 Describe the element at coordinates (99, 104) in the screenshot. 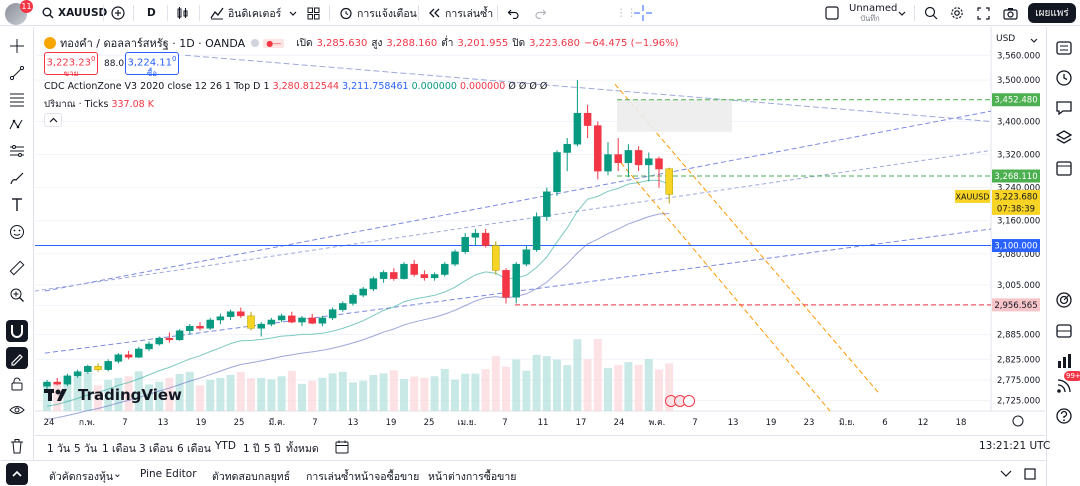

I see `volume-indicator-legend: ปริมาณ · Ticks 337.08 K` at that location.